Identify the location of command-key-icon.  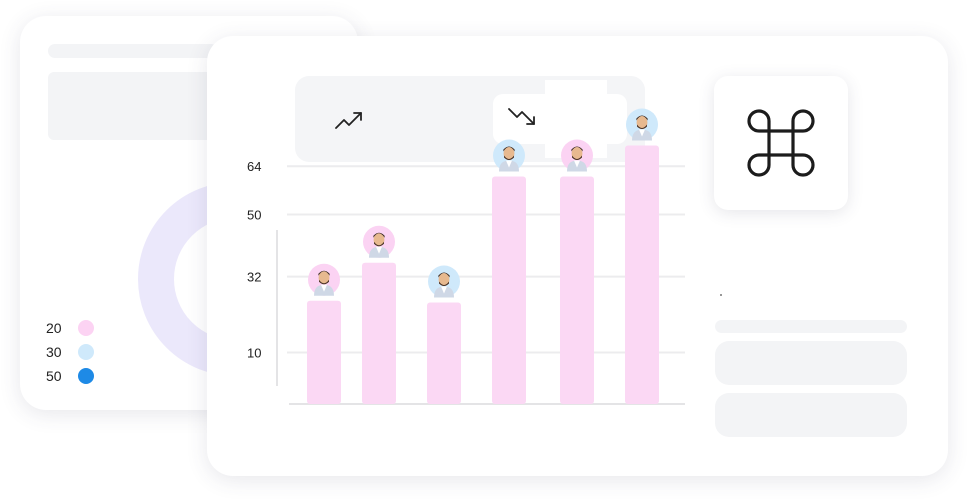
(781, 143).